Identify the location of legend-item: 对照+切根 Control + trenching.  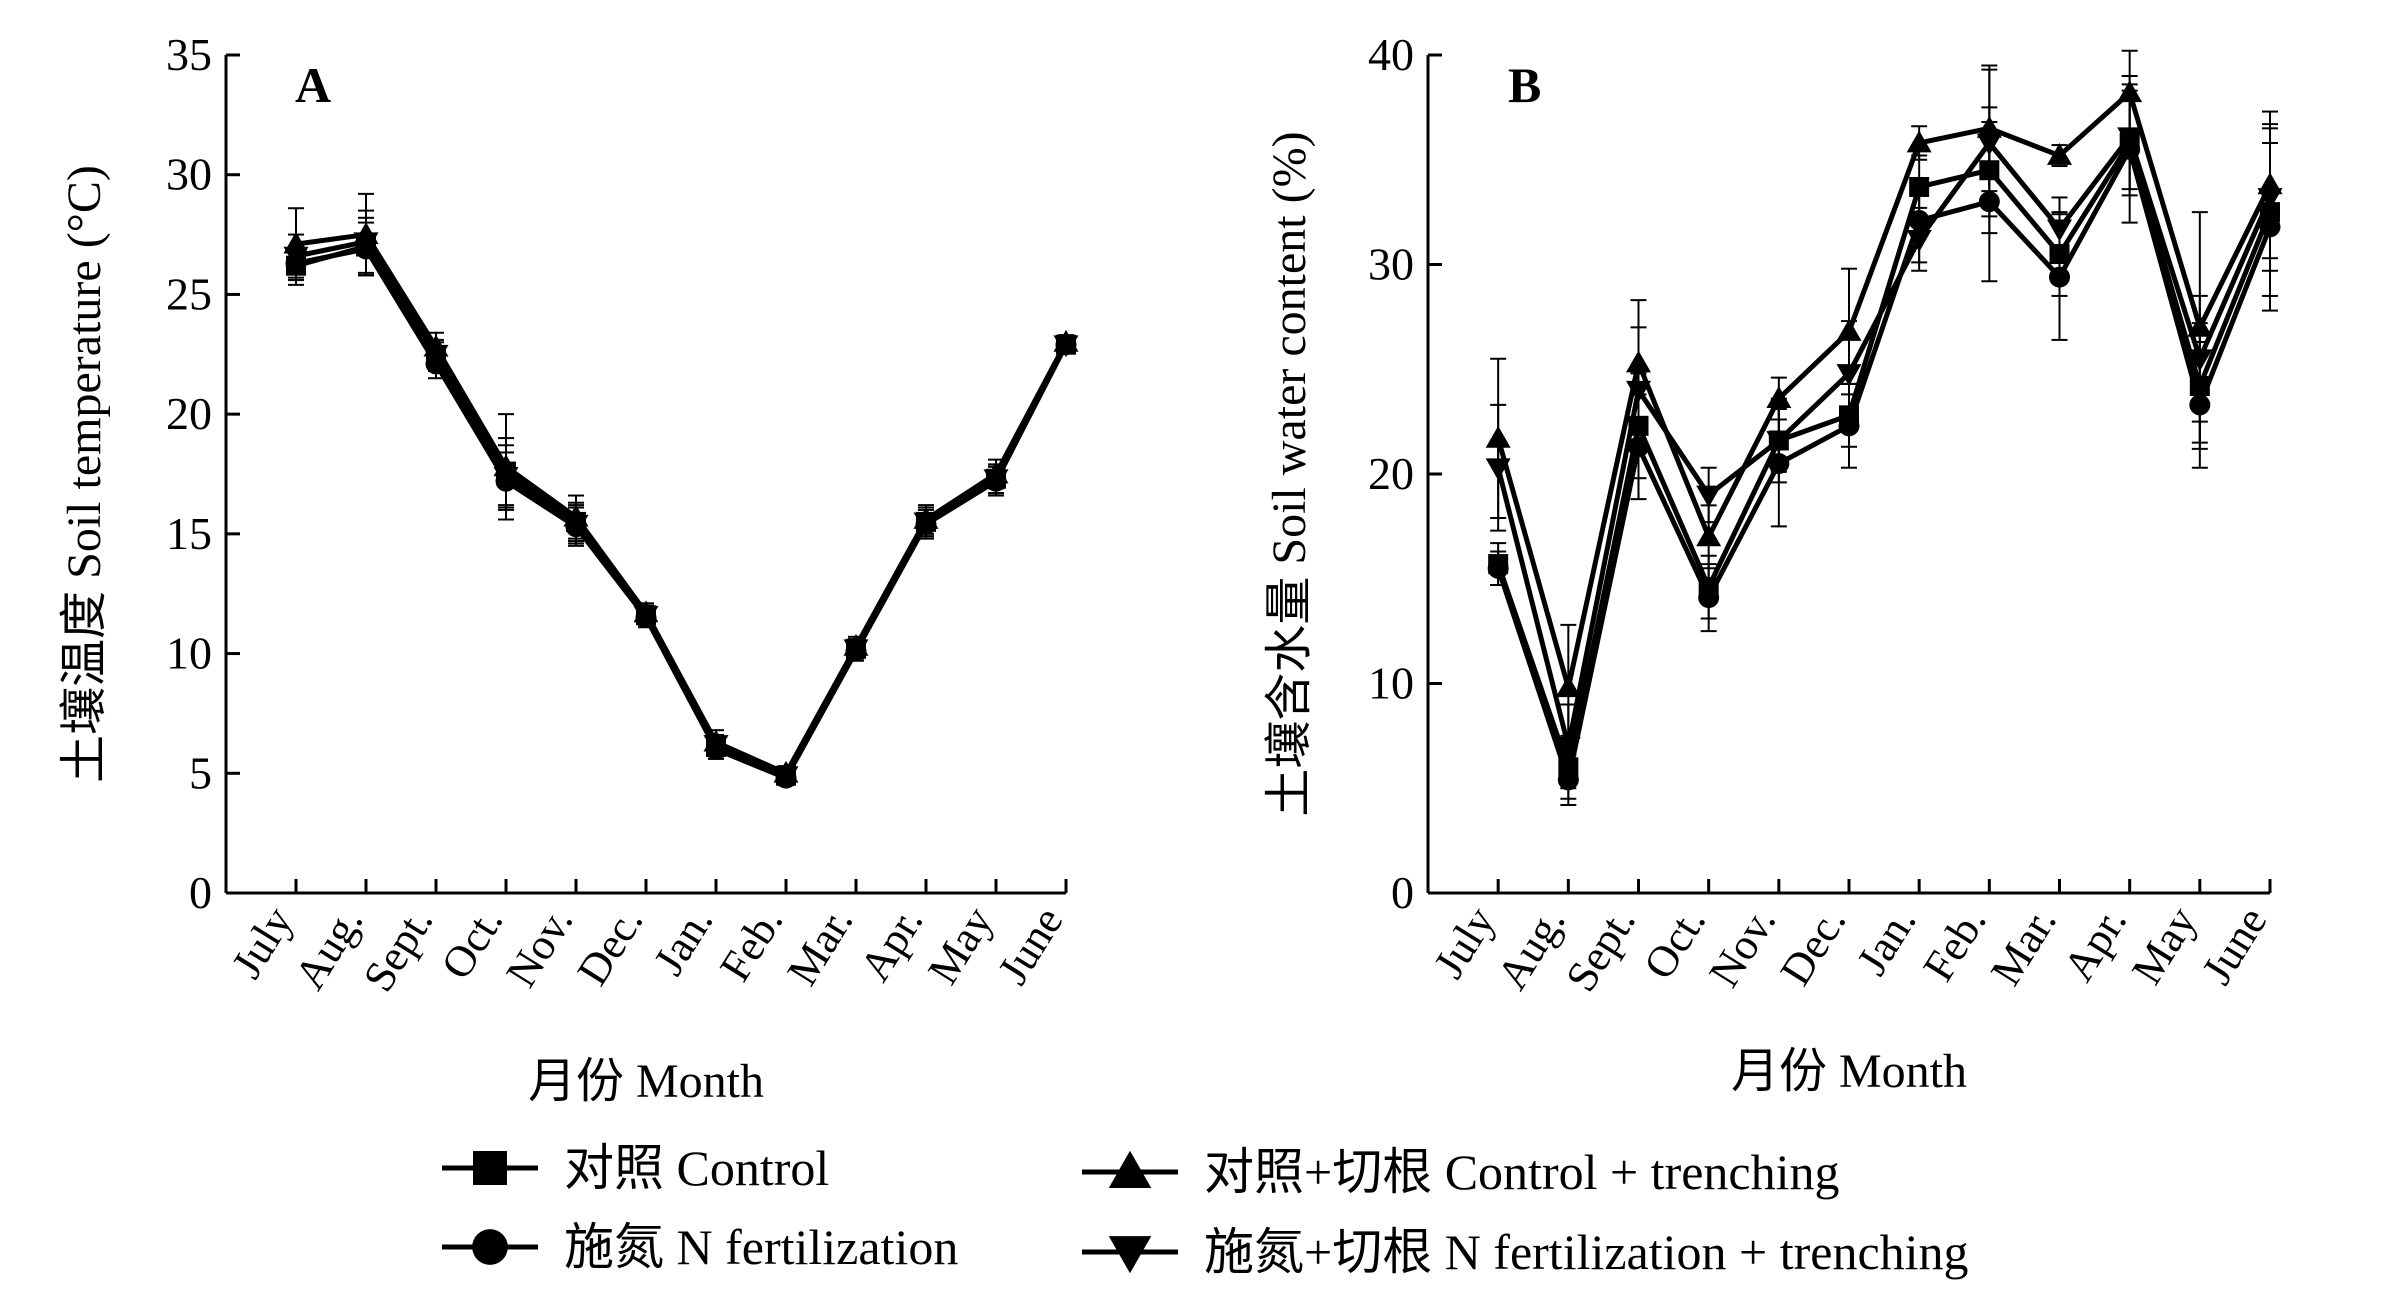
(1461, 1172).